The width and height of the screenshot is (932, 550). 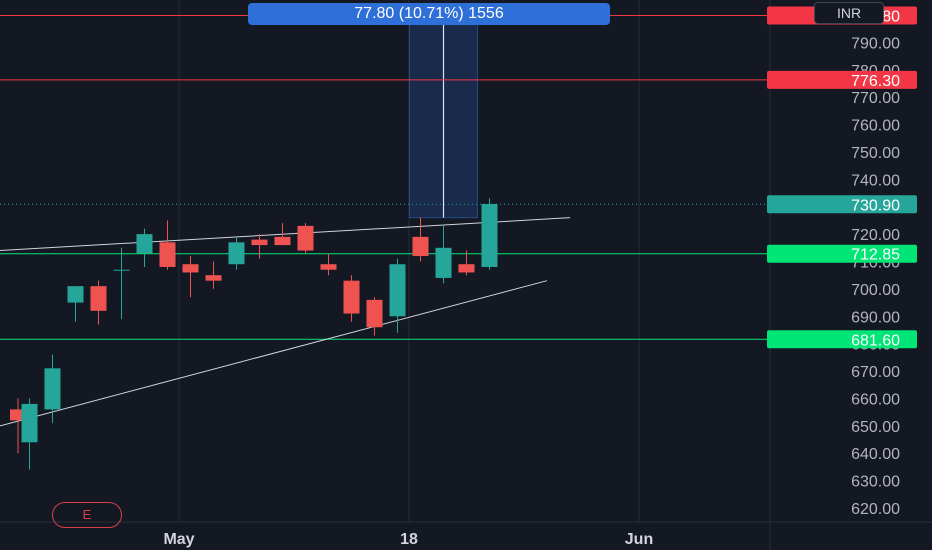 What do you see at coordinates (875, 290) in the screenshot?
I see `y-tick-label: 700.00` at bounding box center [875, 290].